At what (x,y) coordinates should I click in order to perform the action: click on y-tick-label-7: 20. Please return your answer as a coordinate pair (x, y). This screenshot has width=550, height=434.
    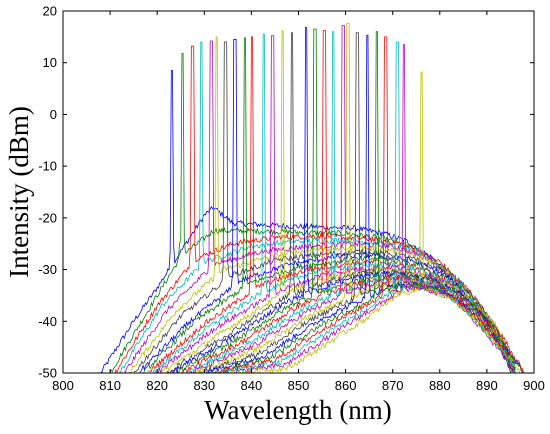
    Looking at the image, I should click on (50, 11).